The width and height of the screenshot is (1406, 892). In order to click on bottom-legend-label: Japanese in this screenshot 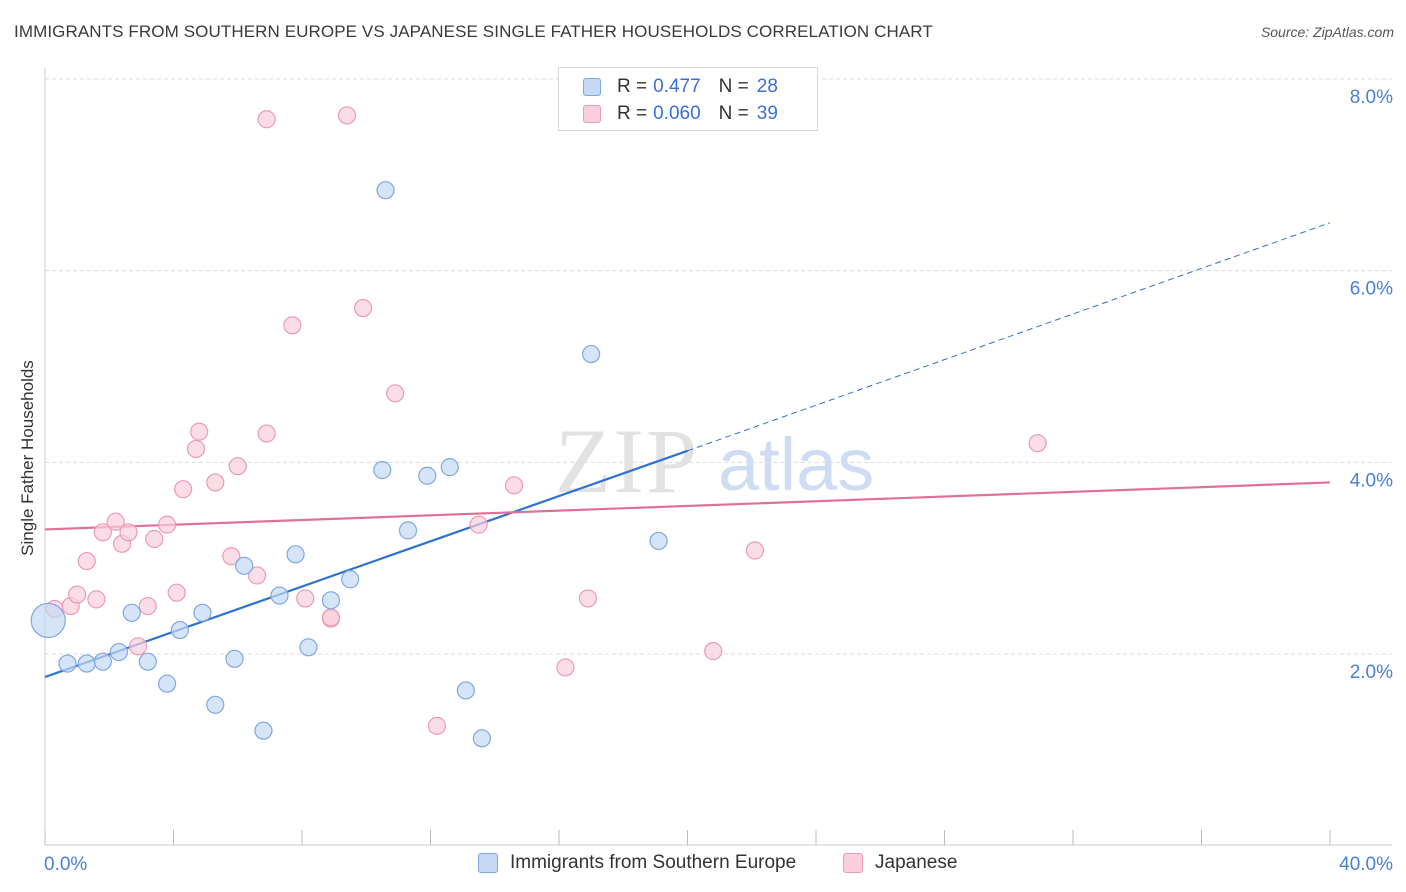, I will do `click(916, 862)`.